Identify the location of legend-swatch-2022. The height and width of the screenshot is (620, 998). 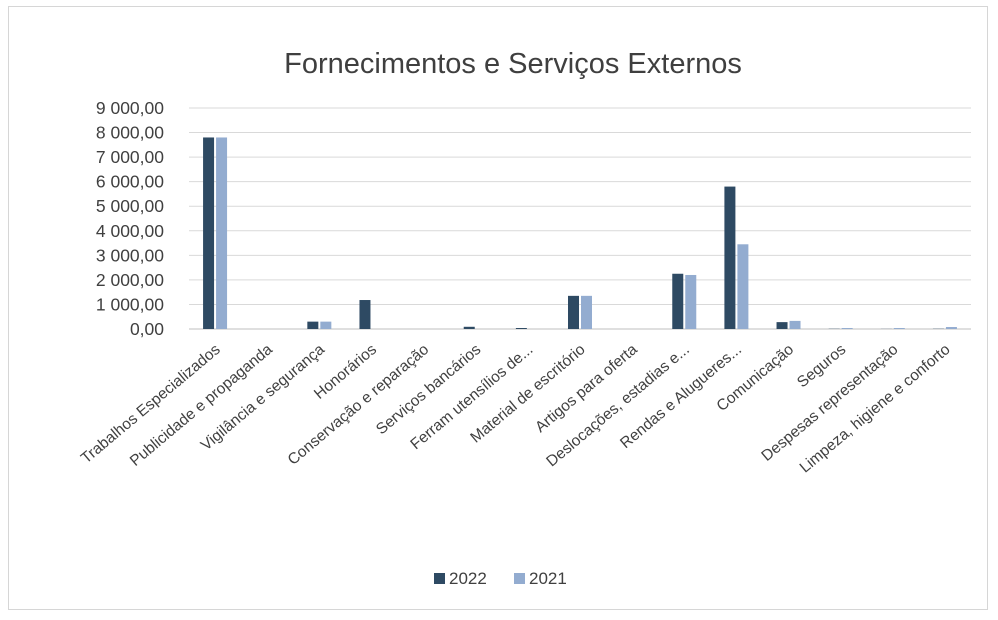
(439, 578).